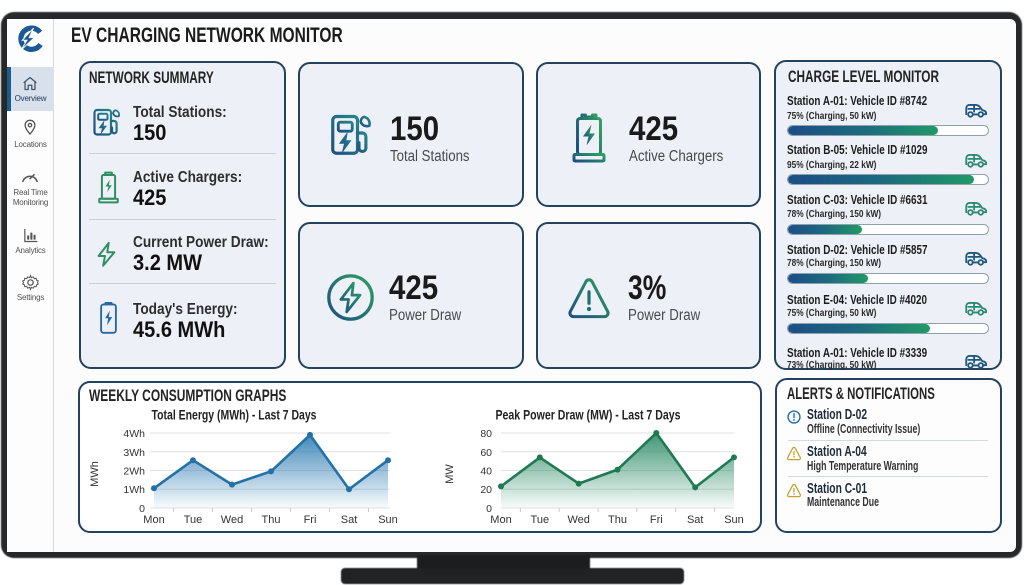  What do you see at coordinates (95, 474) in the screenshot?
I see `svg-text: MWh` at bounding box center [95, 474].